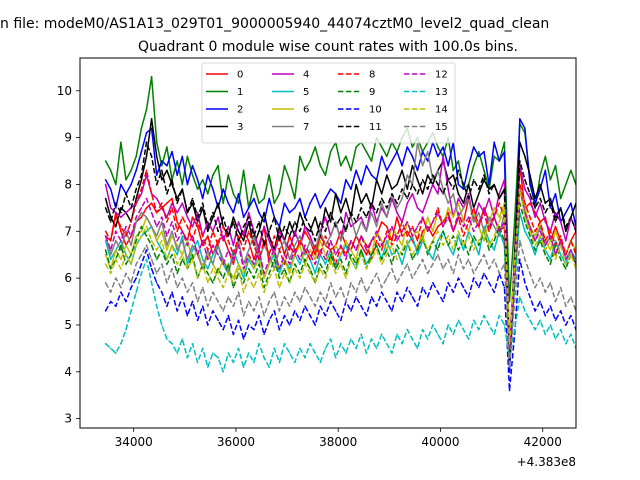 Image resolution: width=640 pixels, height=480 pixels. What do you see at coordinates (306, 127) in the screenshot?
I see `legend-label-7: 7` at bounding box center [306, 127].